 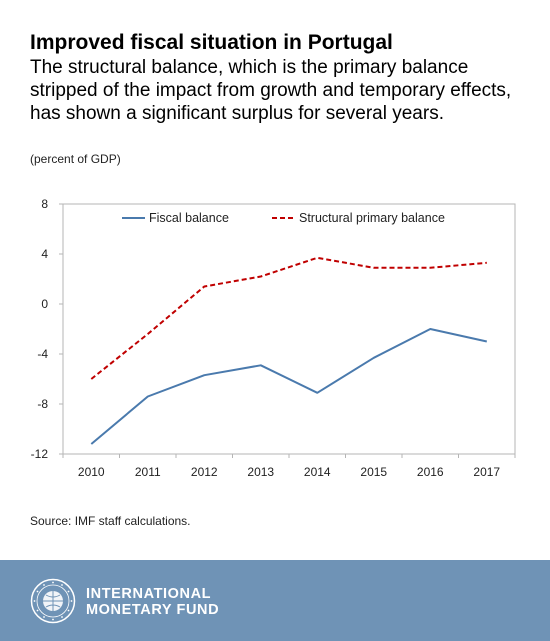 What do you see at coordinates (211, 42) in the screenshot?
I see `chart-title: Improved fiscal situation in Portugal` at bounding box center [211, 42].